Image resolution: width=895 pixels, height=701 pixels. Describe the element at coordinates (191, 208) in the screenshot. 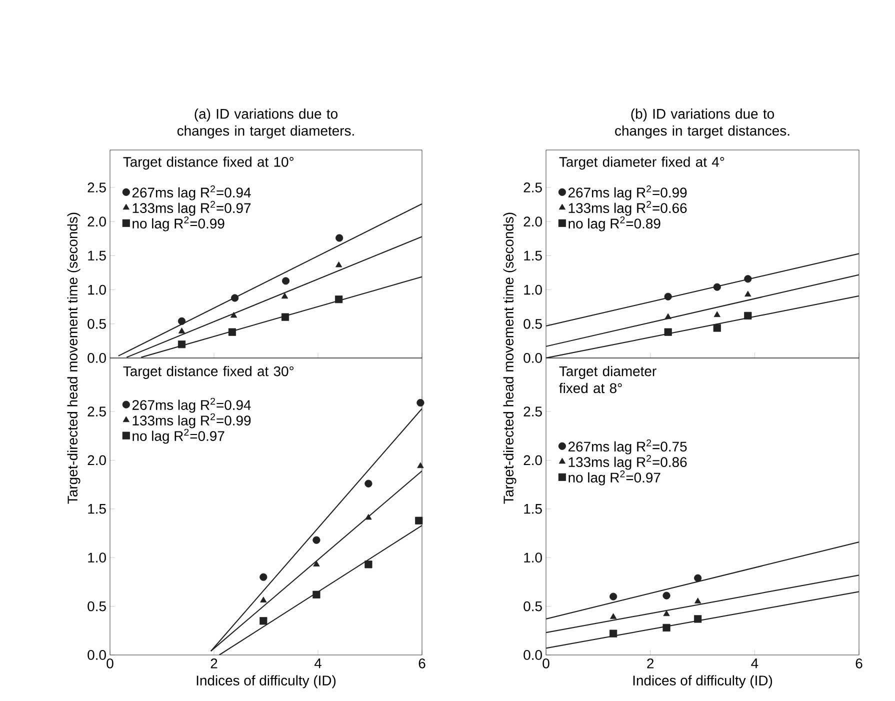

I see `legend-label: 133ms lag R$^{2}$=0.97` at that location.